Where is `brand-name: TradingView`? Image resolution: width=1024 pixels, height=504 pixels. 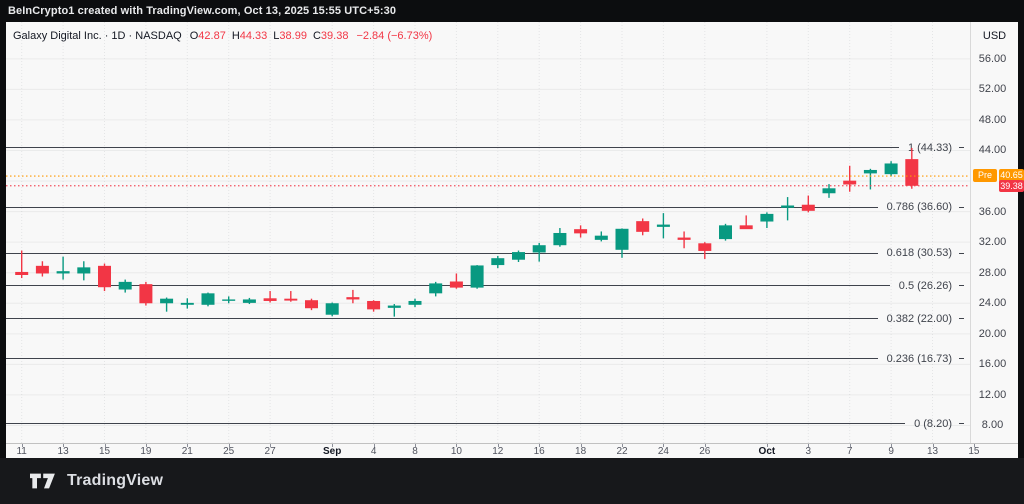 brand-name: TradingView is located at coordinates (115, 480).